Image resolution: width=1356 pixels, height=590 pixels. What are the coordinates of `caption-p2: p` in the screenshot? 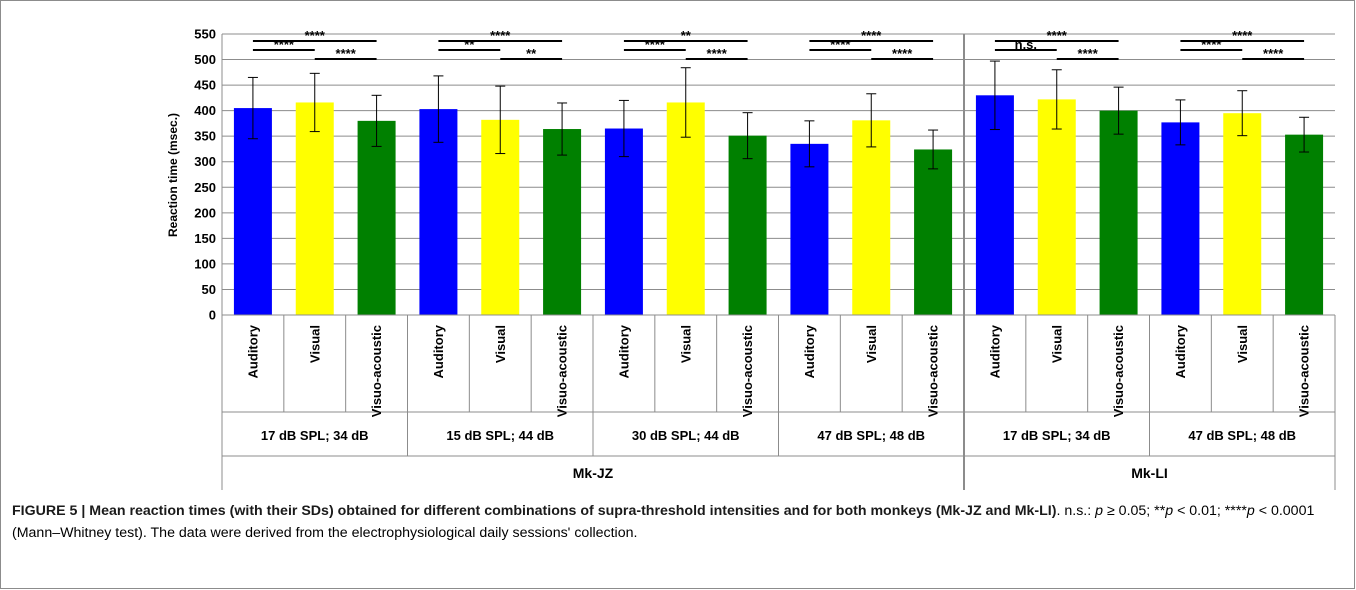 It's located at (1169, 511).